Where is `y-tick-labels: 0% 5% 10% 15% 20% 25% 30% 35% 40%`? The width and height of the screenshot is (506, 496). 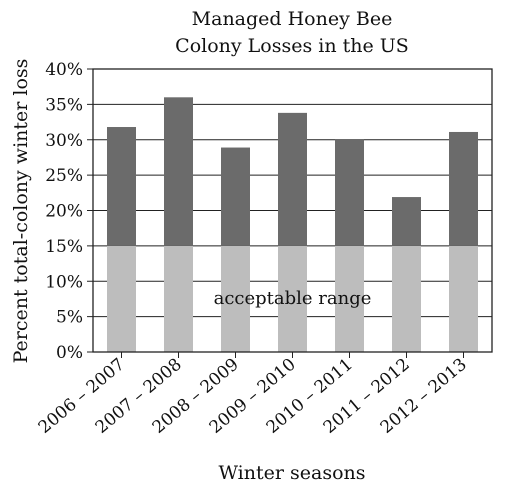
y-tick-labels: 0% 5% 10% 15% 20% 25% 30% 35% 40% is located at coordinates (69, 211).